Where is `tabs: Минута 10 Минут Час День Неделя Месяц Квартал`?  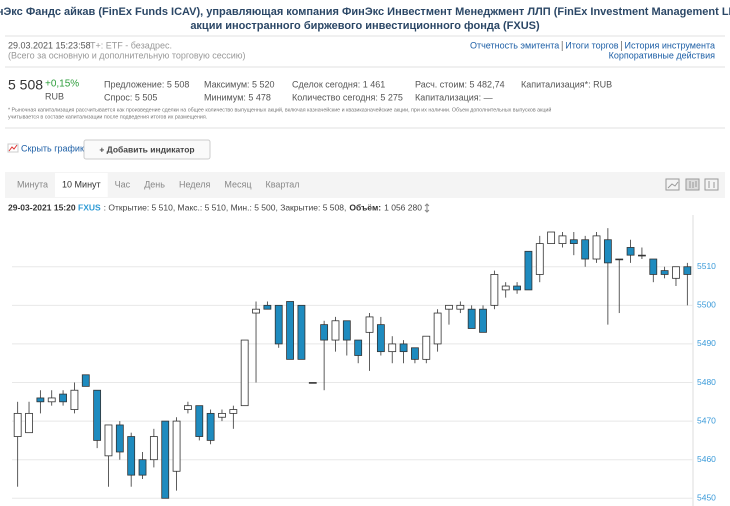
tabs: Минута 10 Минут Час День Неделя Месяц Квартал is located at coordinates (158, 185).